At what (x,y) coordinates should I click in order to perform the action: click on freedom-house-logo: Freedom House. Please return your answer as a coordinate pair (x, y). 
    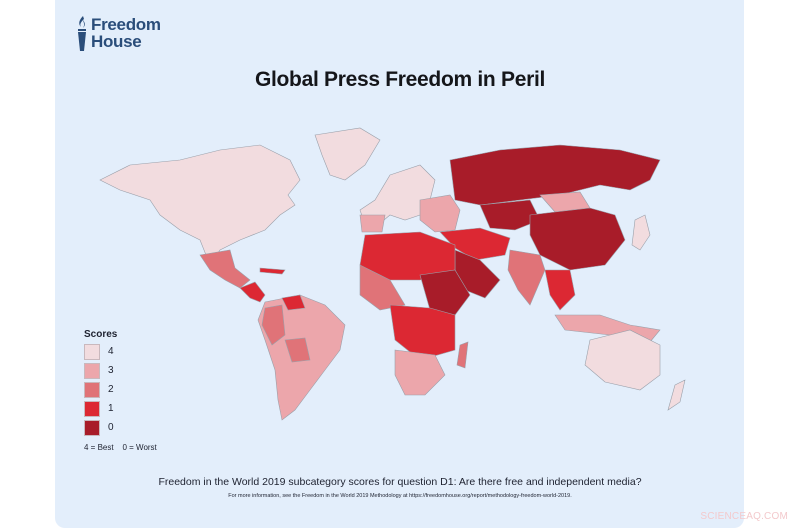
    Looking at the image, I should click on (118, 34).